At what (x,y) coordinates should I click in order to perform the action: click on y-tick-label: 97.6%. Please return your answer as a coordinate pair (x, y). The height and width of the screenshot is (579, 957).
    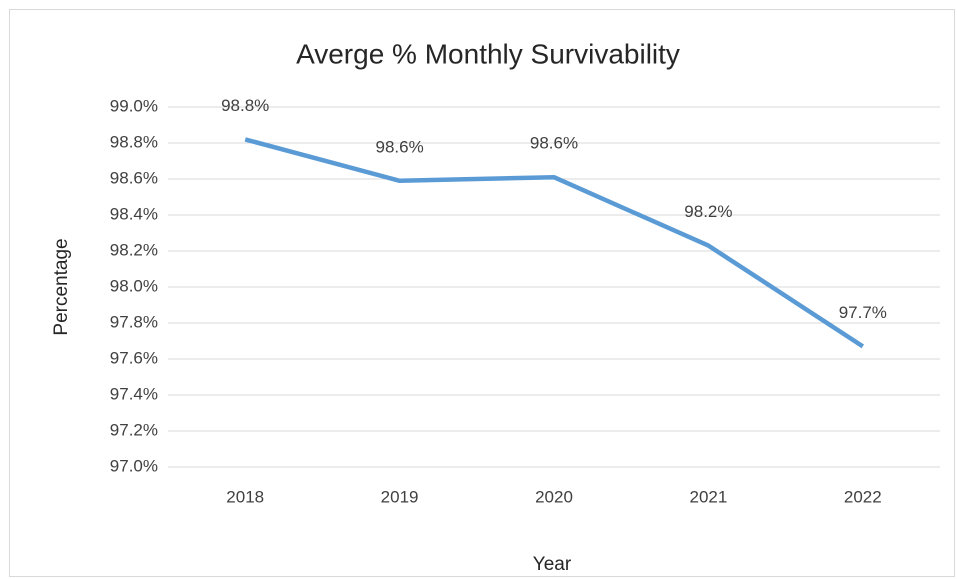
    Looking at the image, I should click on (134, 357).